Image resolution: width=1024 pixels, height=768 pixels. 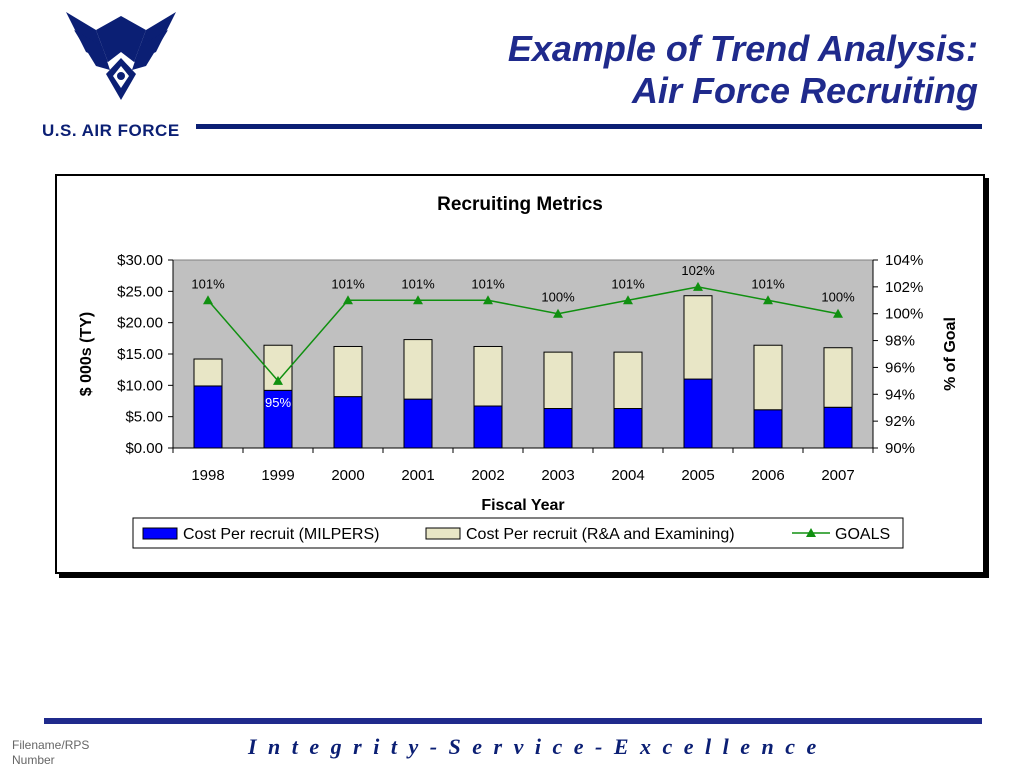 I want to click on footer-divider, so click(x=513, y=721).